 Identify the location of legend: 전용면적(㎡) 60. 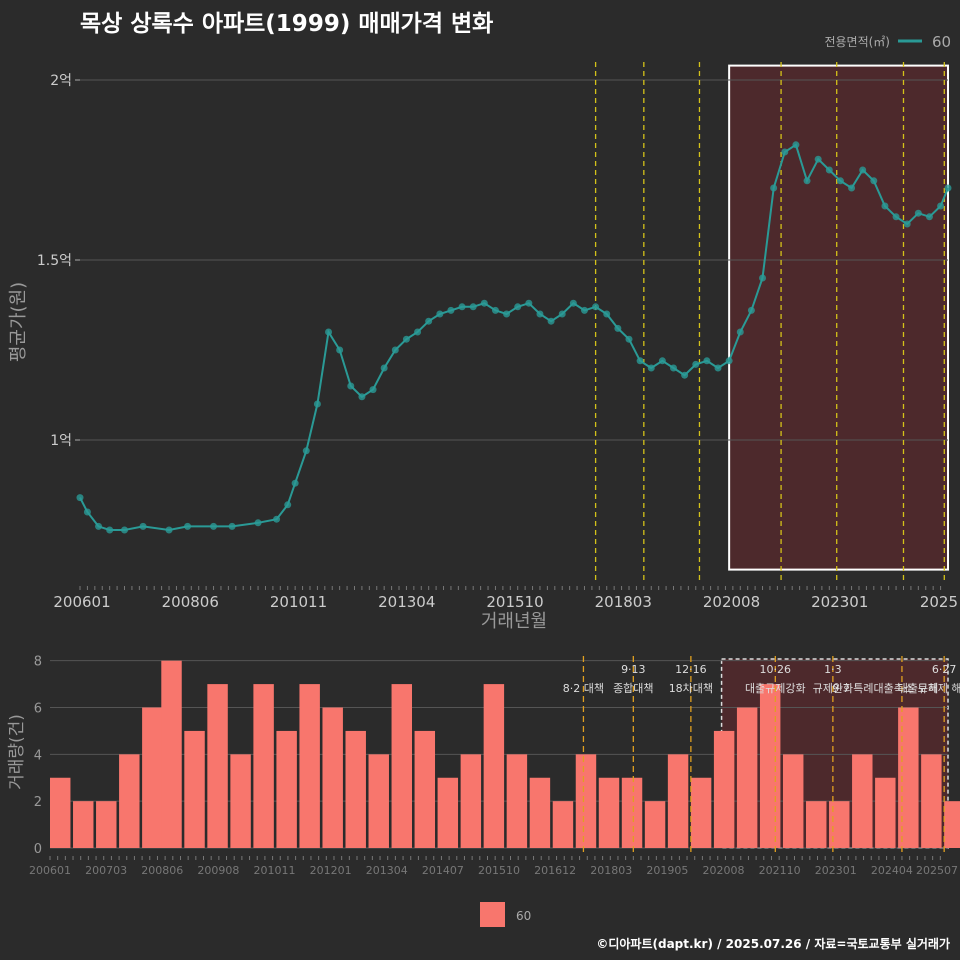
(887, 42).